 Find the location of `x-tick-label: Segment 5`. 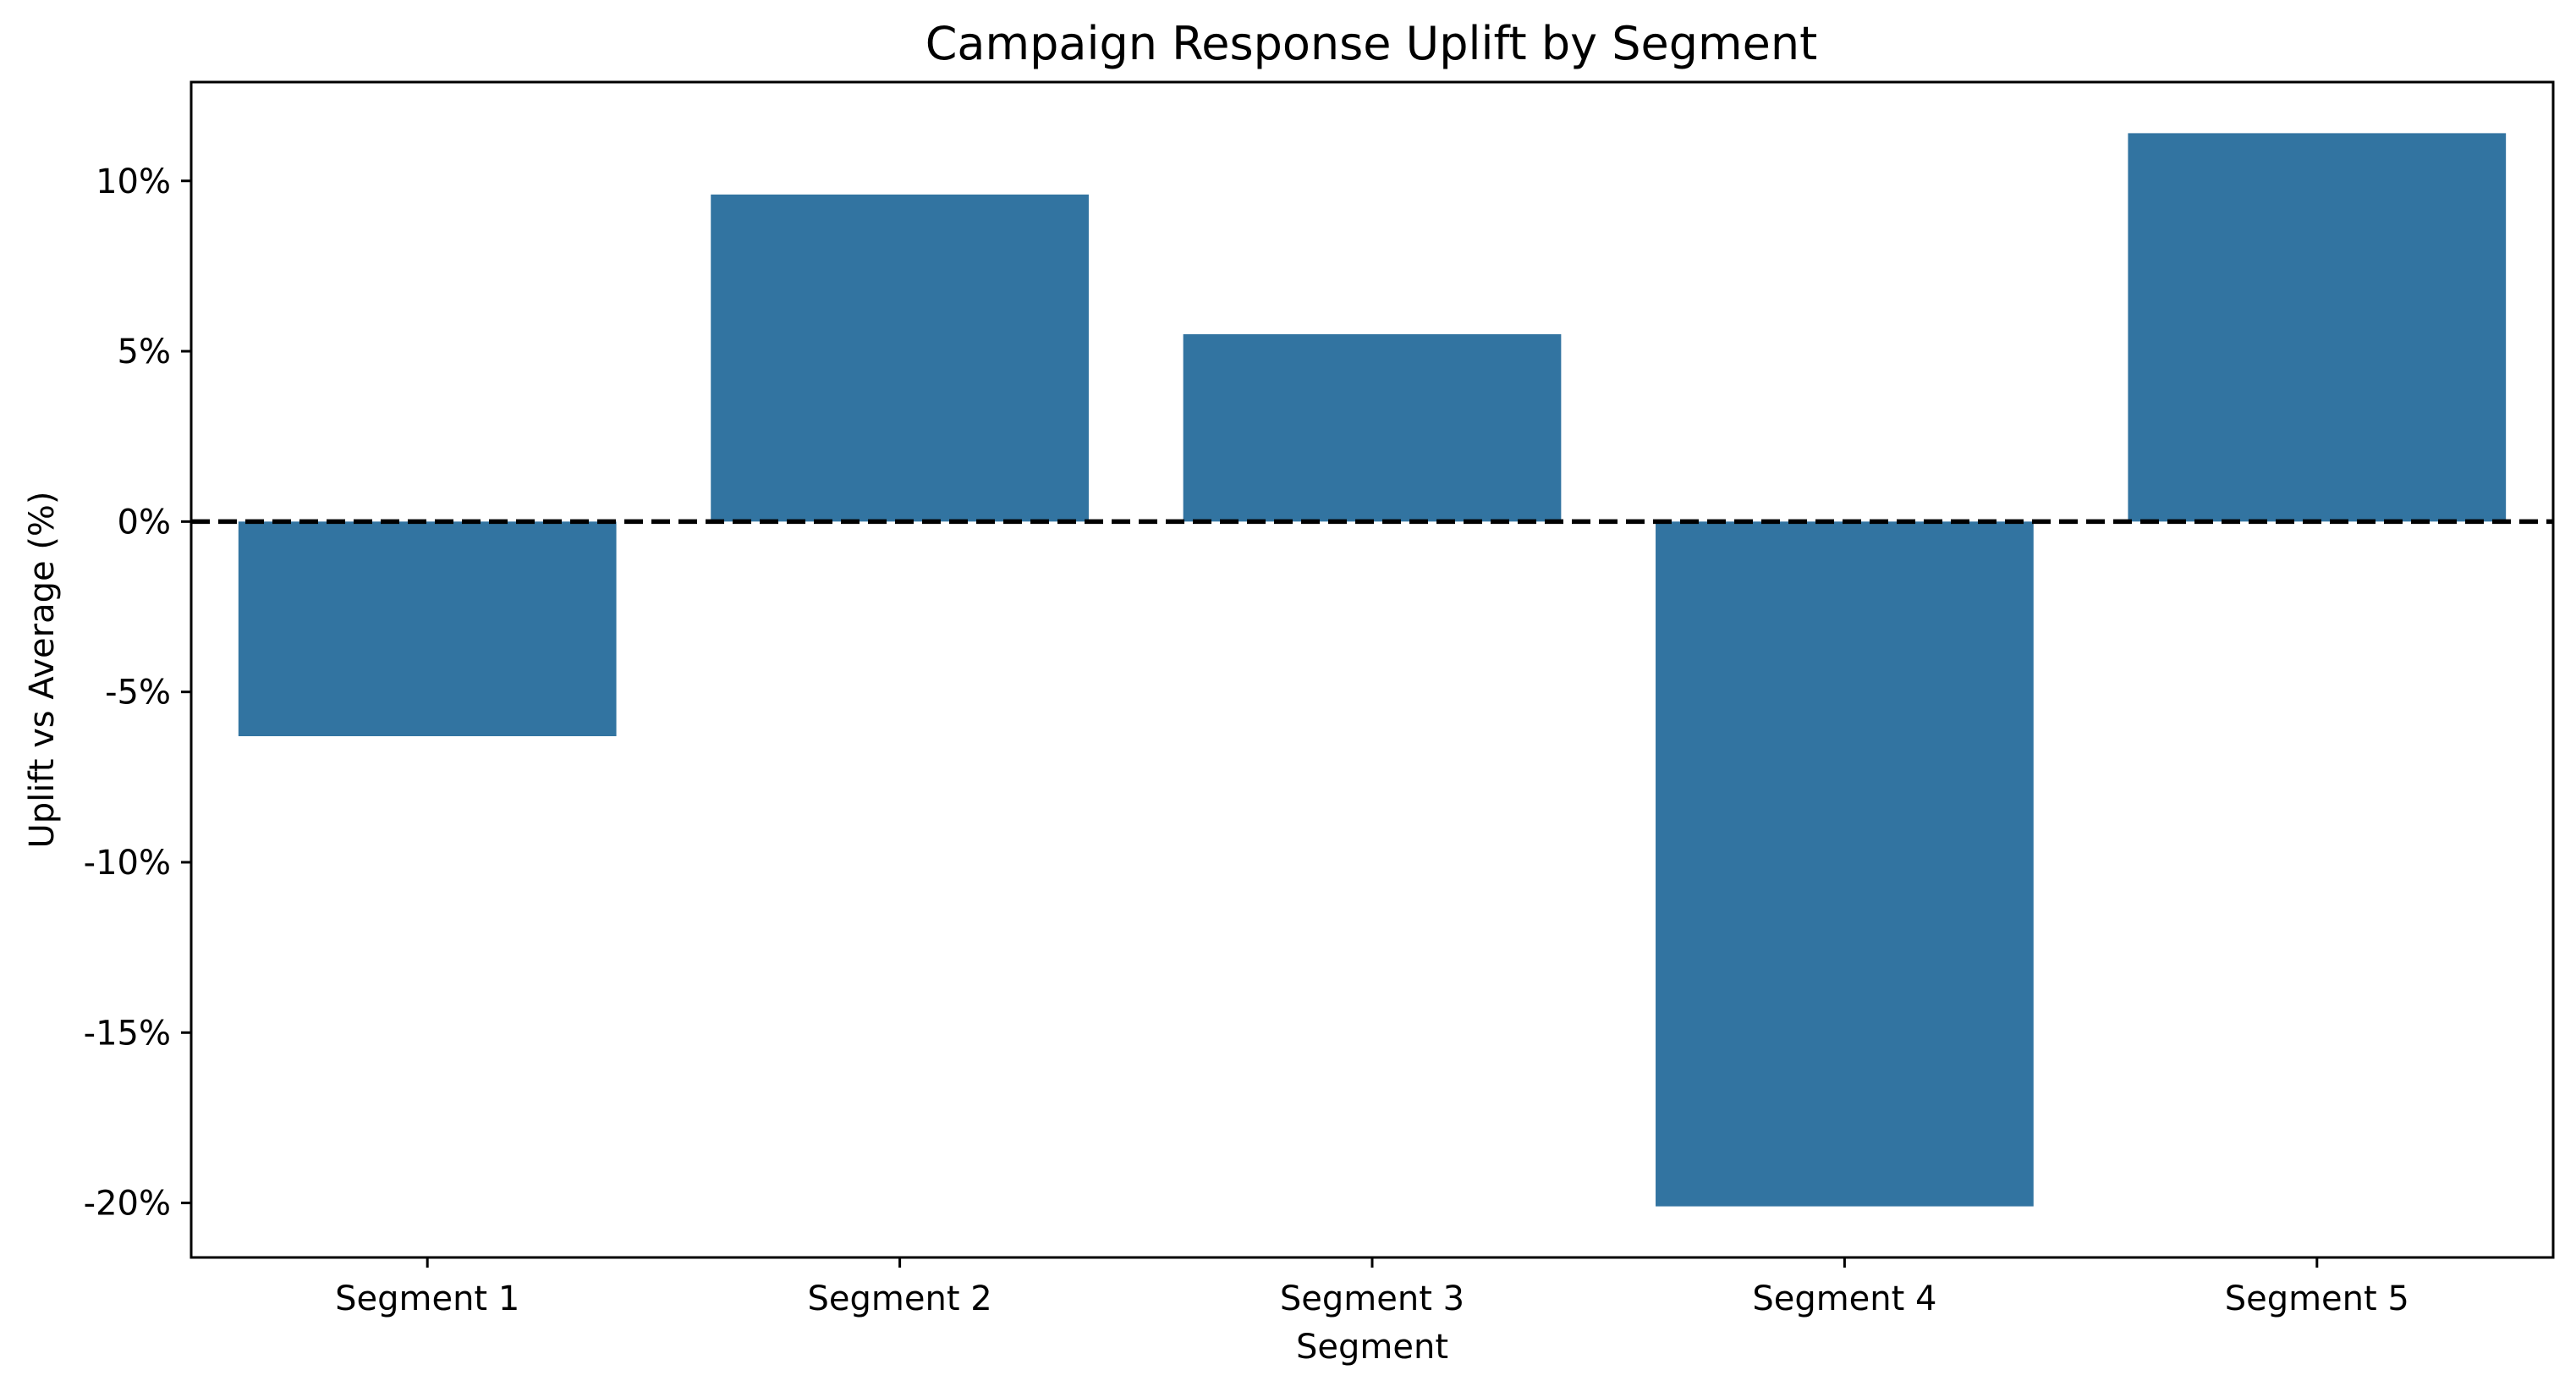

x-tick-label: Segment 5 is located at coordinates (2317, 1298).